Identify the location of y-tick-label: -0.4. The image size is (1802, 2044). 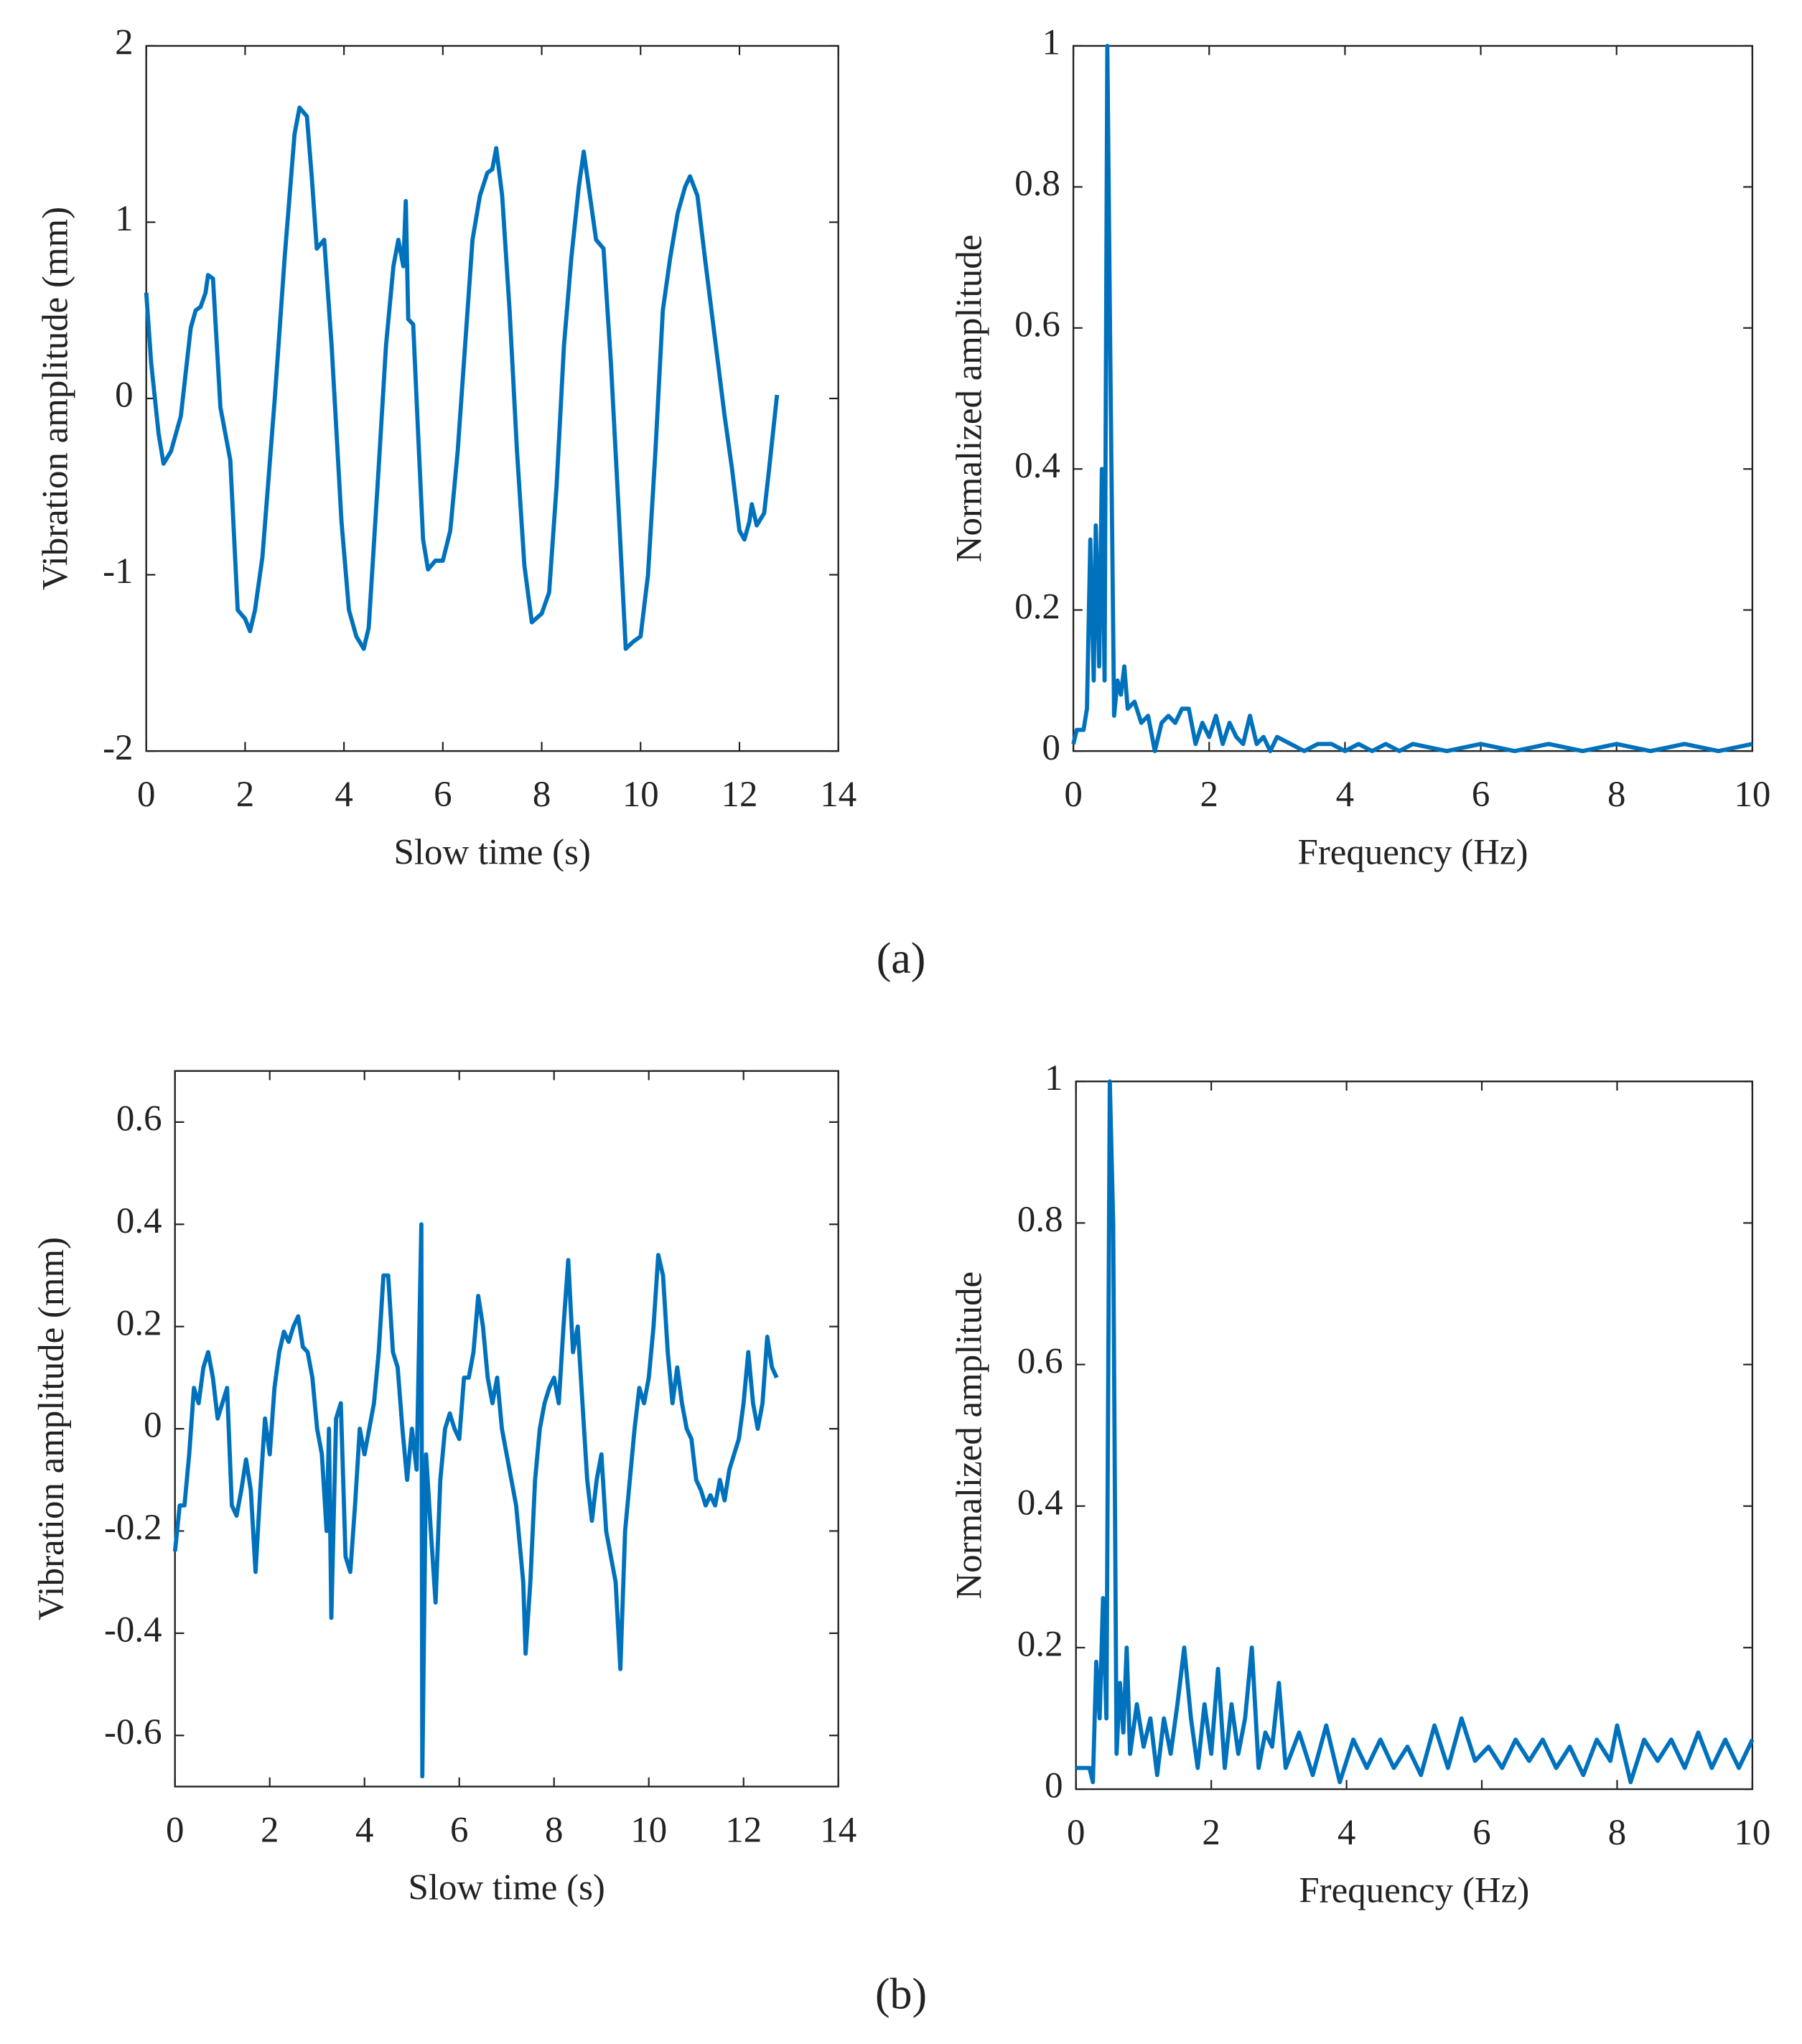
(133, 1630).